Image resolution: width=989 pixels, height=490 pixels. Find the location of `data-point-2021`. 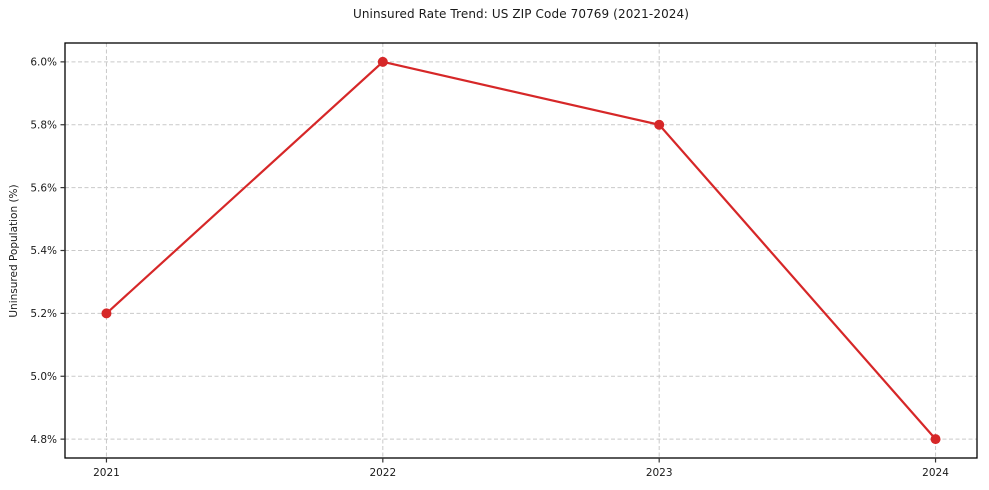

data-point-2021 is located at coordinates (106, 313).